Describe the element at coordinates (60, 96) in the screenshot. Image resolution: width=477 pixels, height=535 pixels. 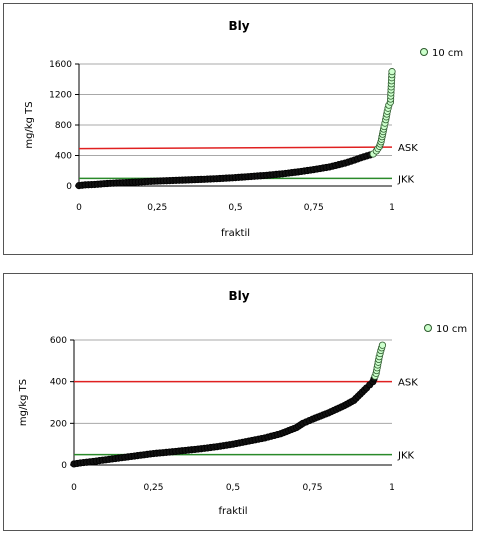
I see `y-tick-label: 1200` at that location.